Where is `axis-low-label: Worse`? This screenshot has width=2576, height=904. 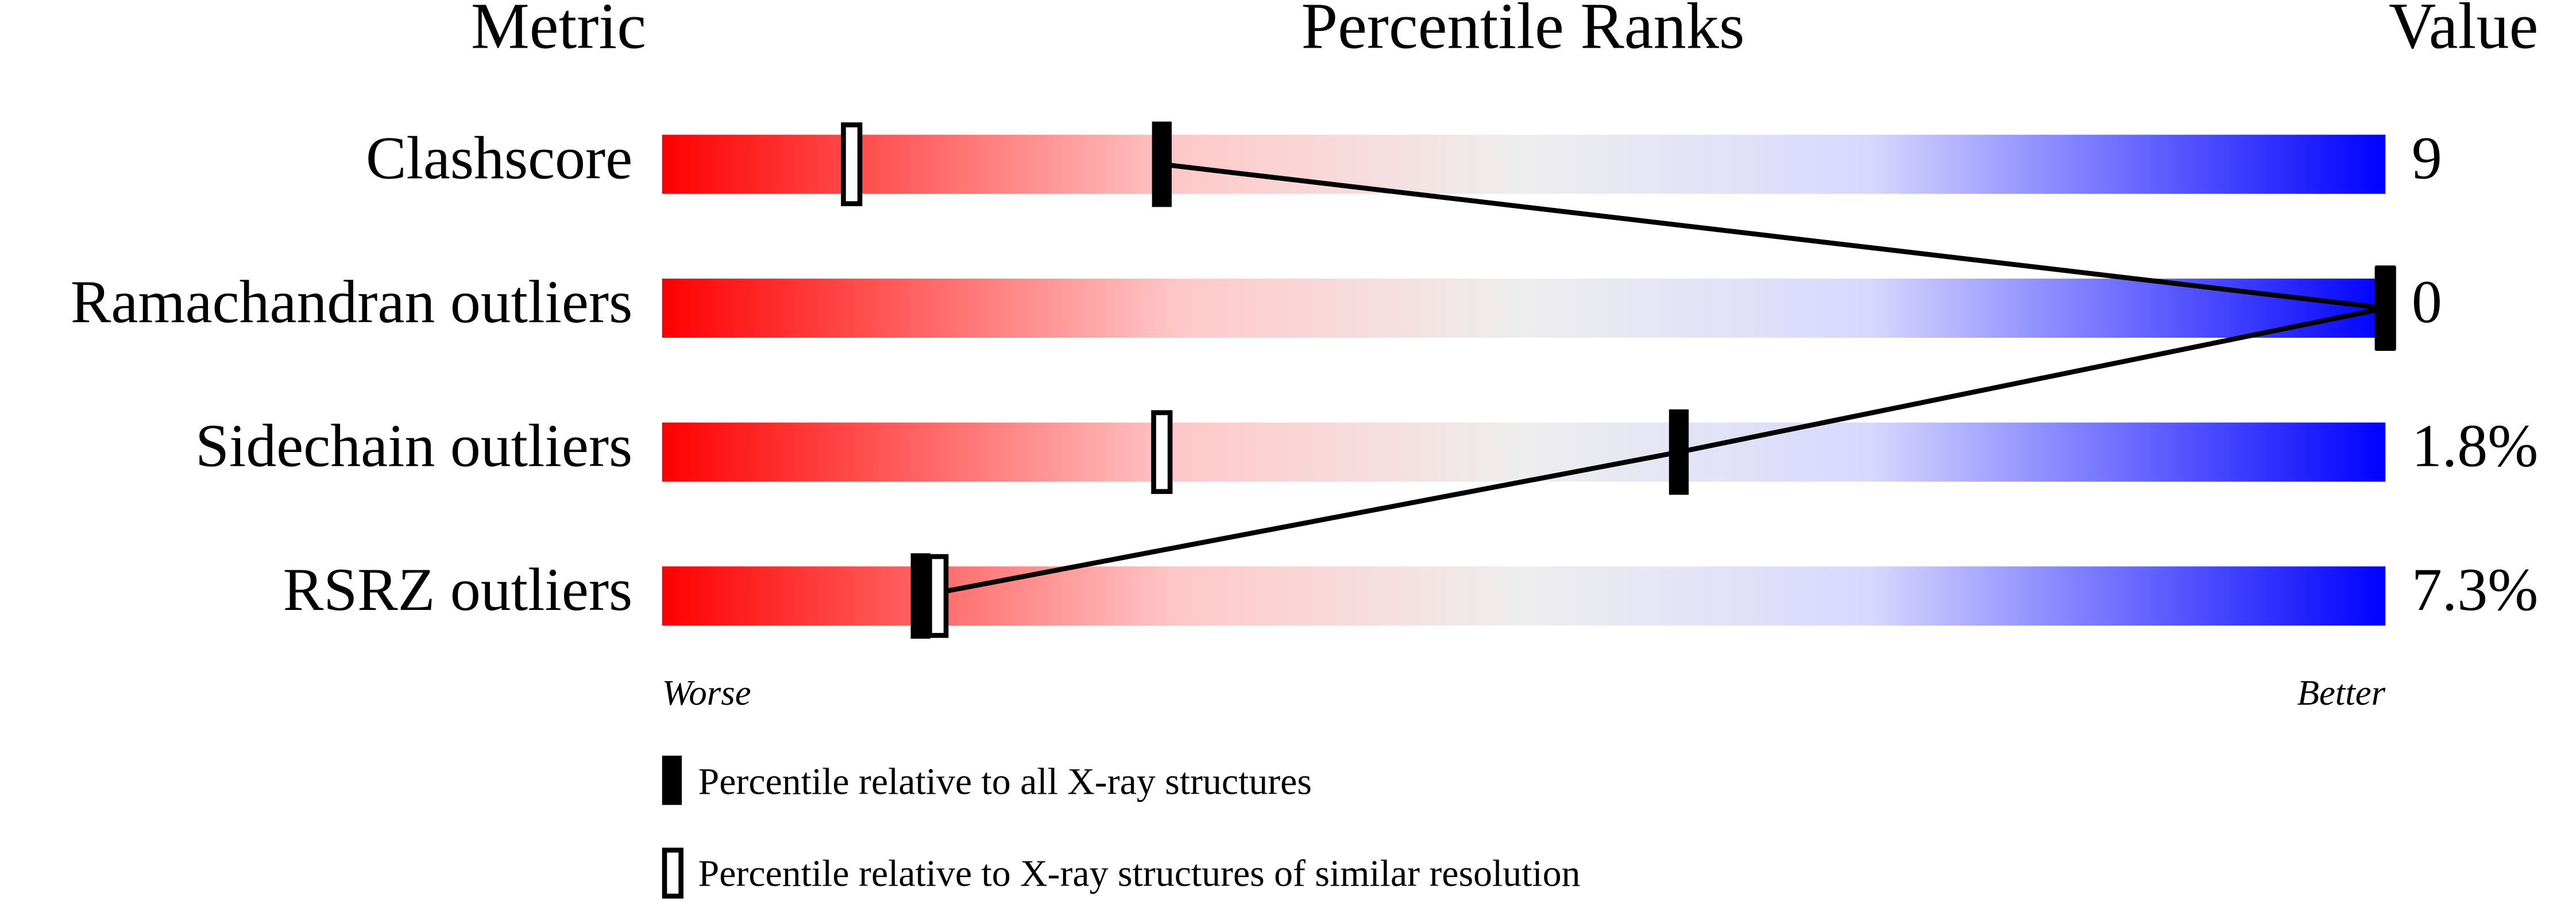
axis-low-label: Worse is located at coordinates (706, 693).